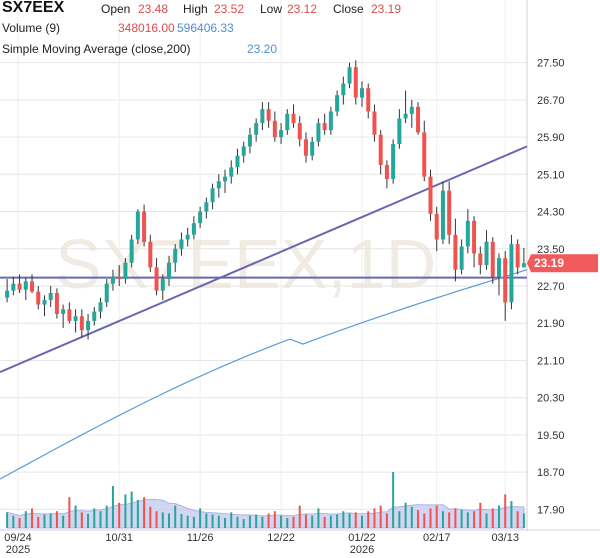 The height and width of the screenshot is (558, 600). What do you see at coordinates (562, 263) in the screenshot?
I see `last-price-badge: 23.19` at bounding box center [562, 263].